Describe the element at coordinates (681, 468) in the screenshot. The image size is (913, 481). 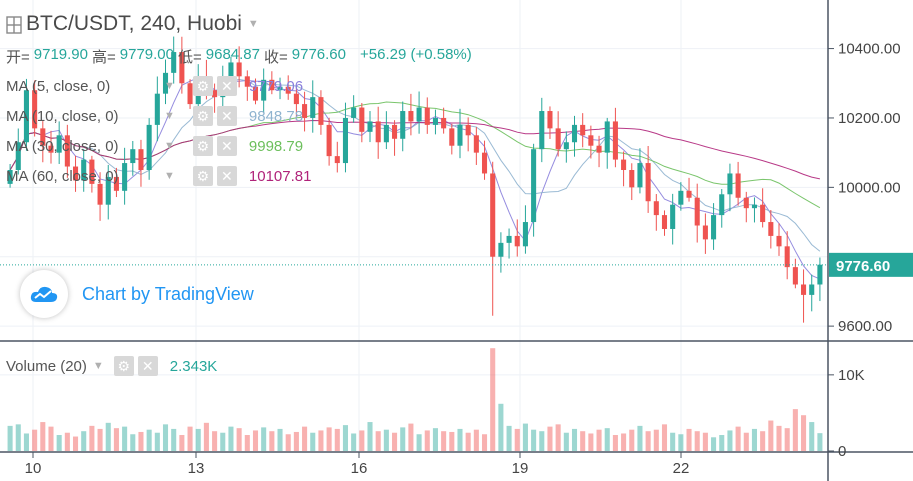
I see `time-tick-label: 22` at that location.